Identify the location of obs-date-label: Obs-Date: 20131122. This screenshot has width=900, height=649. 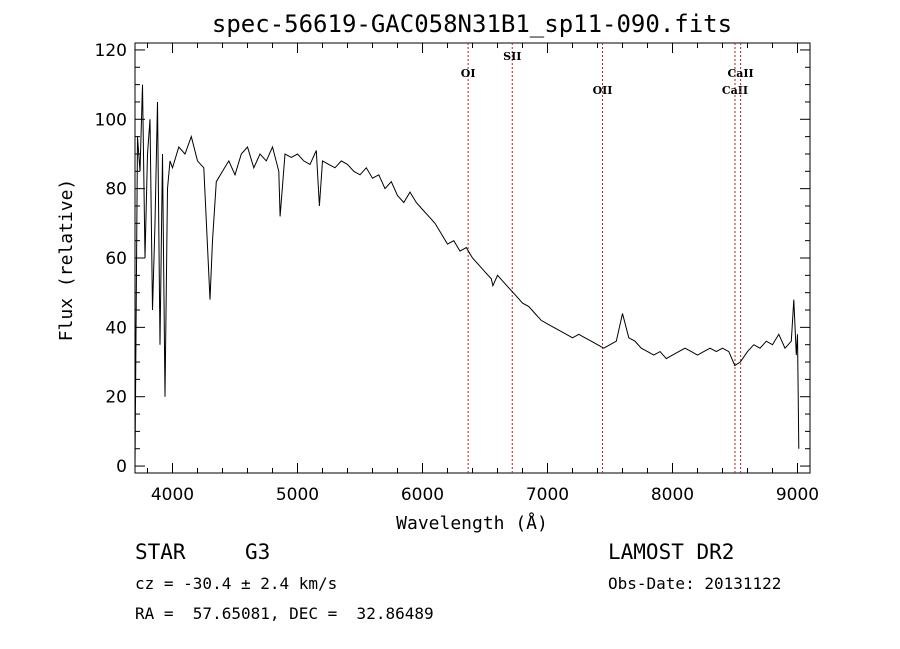
(695, 583).